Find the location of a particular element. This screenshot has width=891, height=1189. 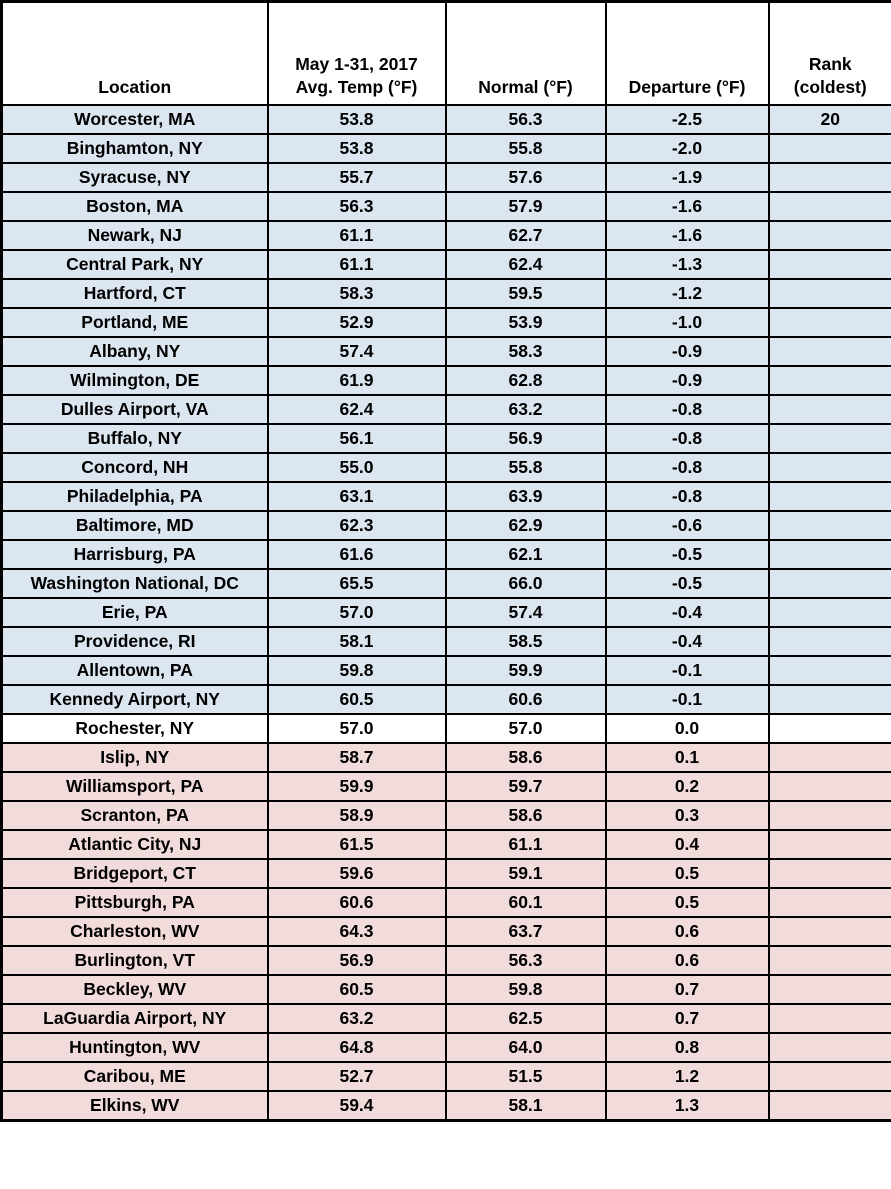

cell-location: Portland, ME is located at coordinates (134, 322).